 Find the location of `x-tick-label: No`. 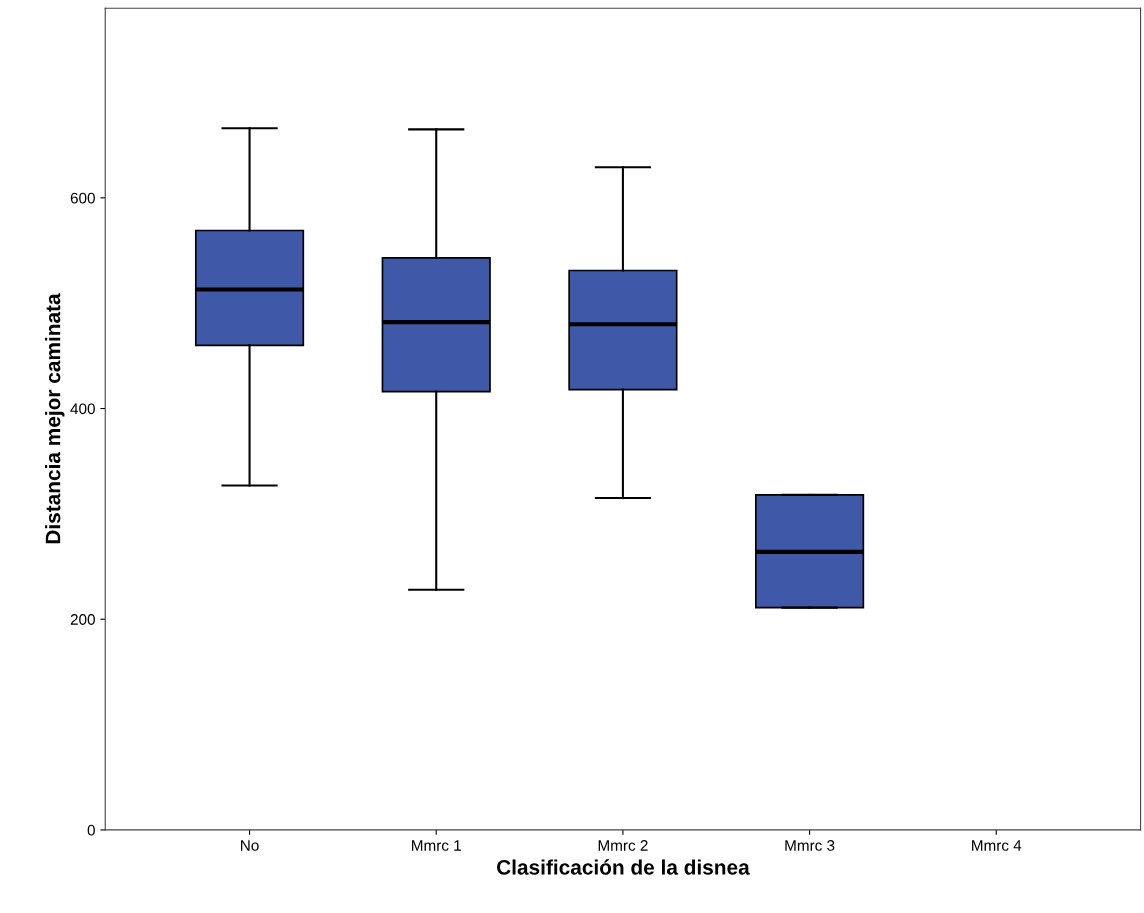

x-tick-label: No is located at coordinates (250, 845).